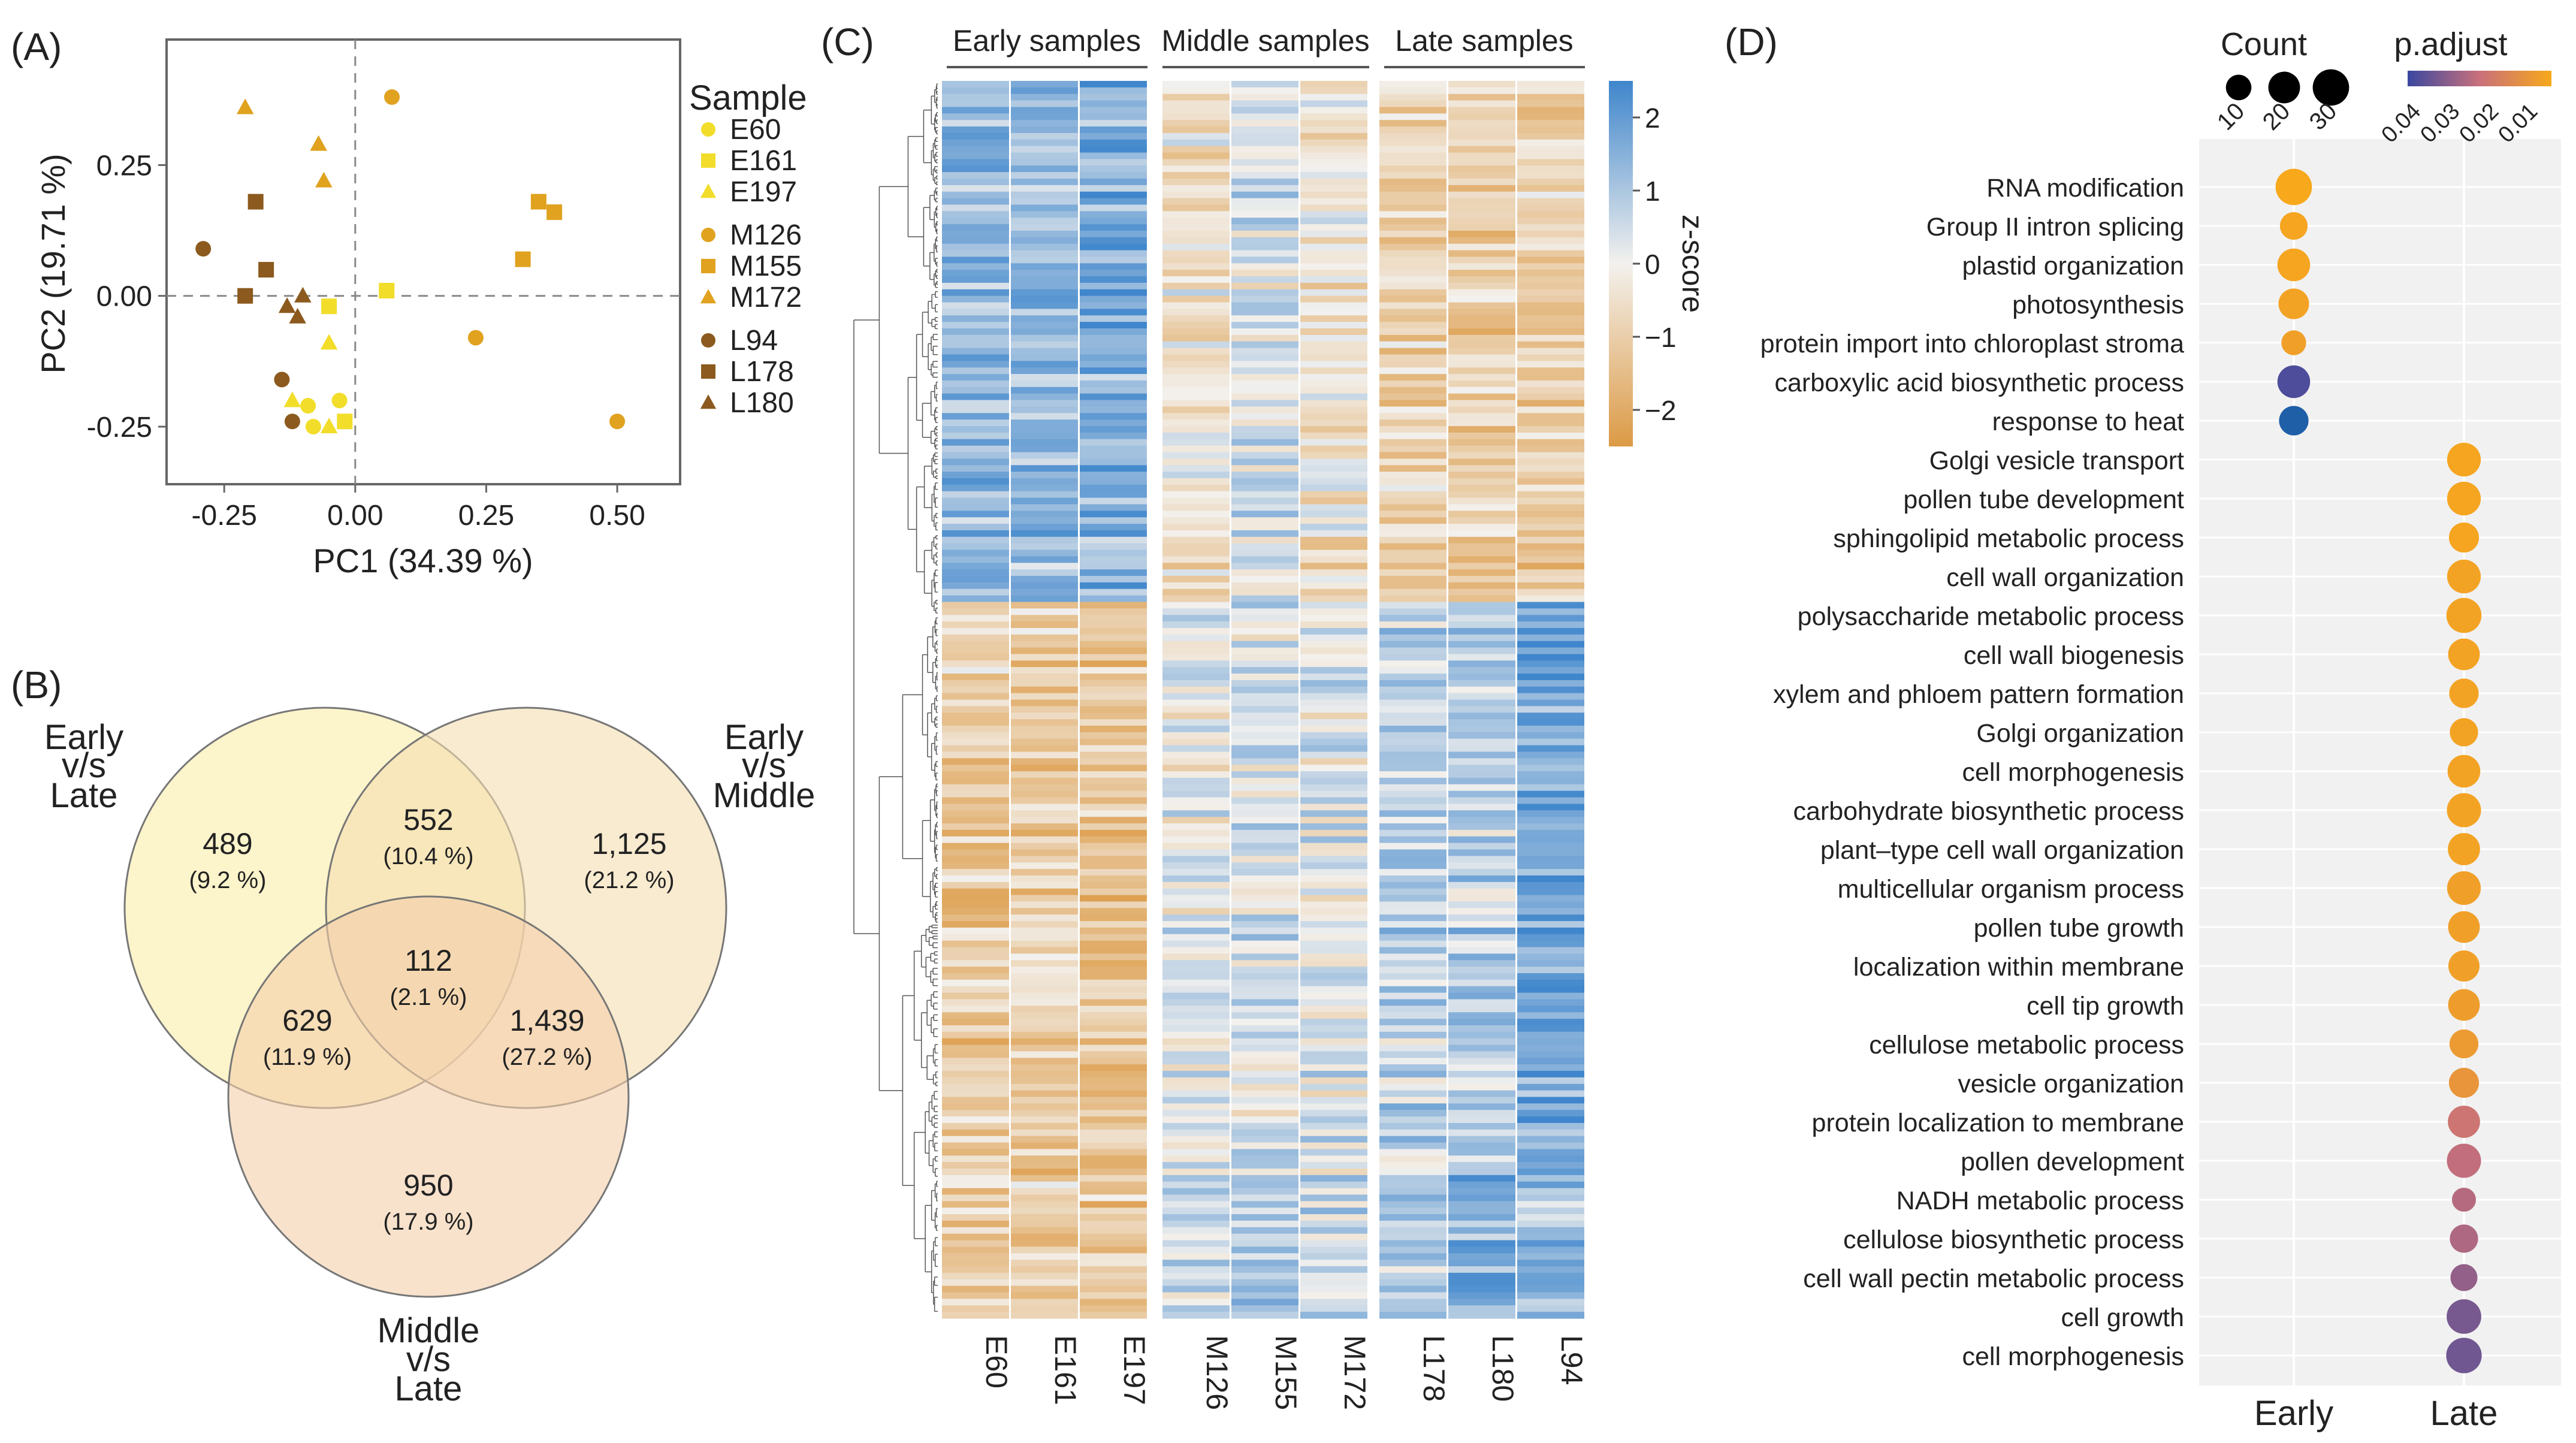  What do you see at coordinates (313, 426) in the screenshot?
I see `pca-point-e60` at bounding box center [313, 426].